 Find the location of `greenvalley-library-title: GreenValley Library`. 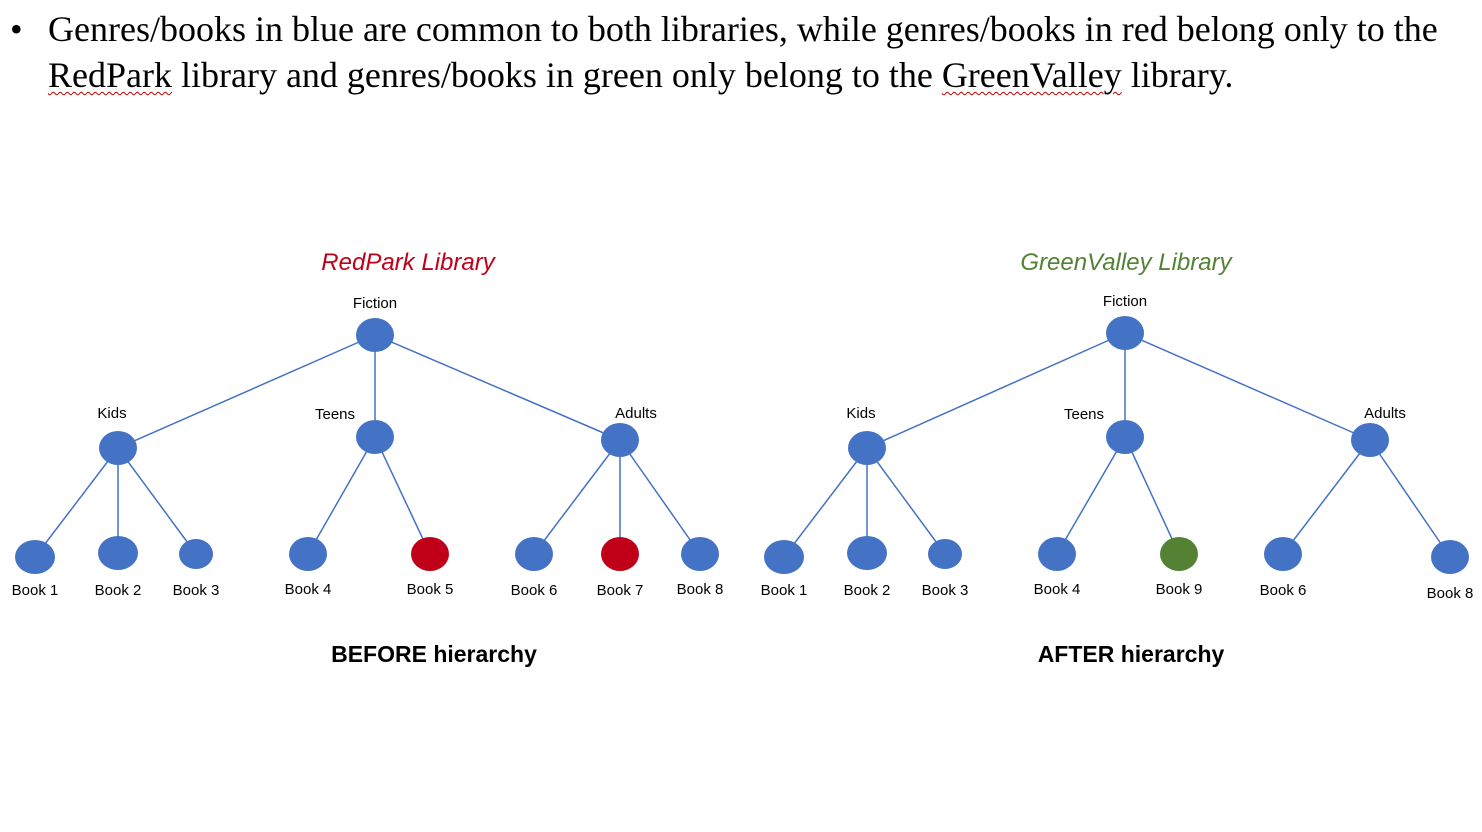

greenvalley-library-title: GreenValley Library is located at coordinates (1126, 262).